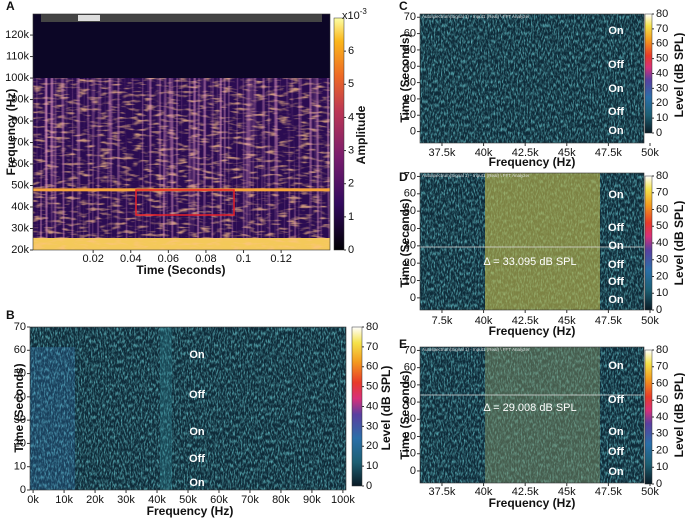  Describe the element at coordinates (20, 250) in the screenshot. I see `y-tick-label: 20k` at that location.